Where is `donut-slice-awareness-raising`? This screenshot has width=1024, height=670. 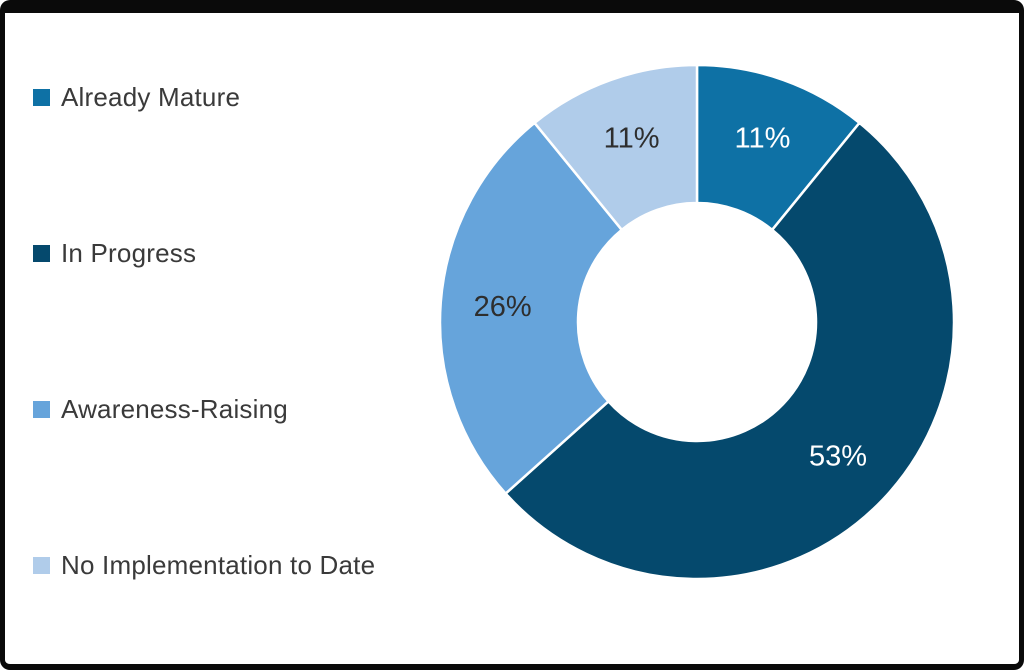 donut-slice-awareness-raising is located at coordinates (531, 308).